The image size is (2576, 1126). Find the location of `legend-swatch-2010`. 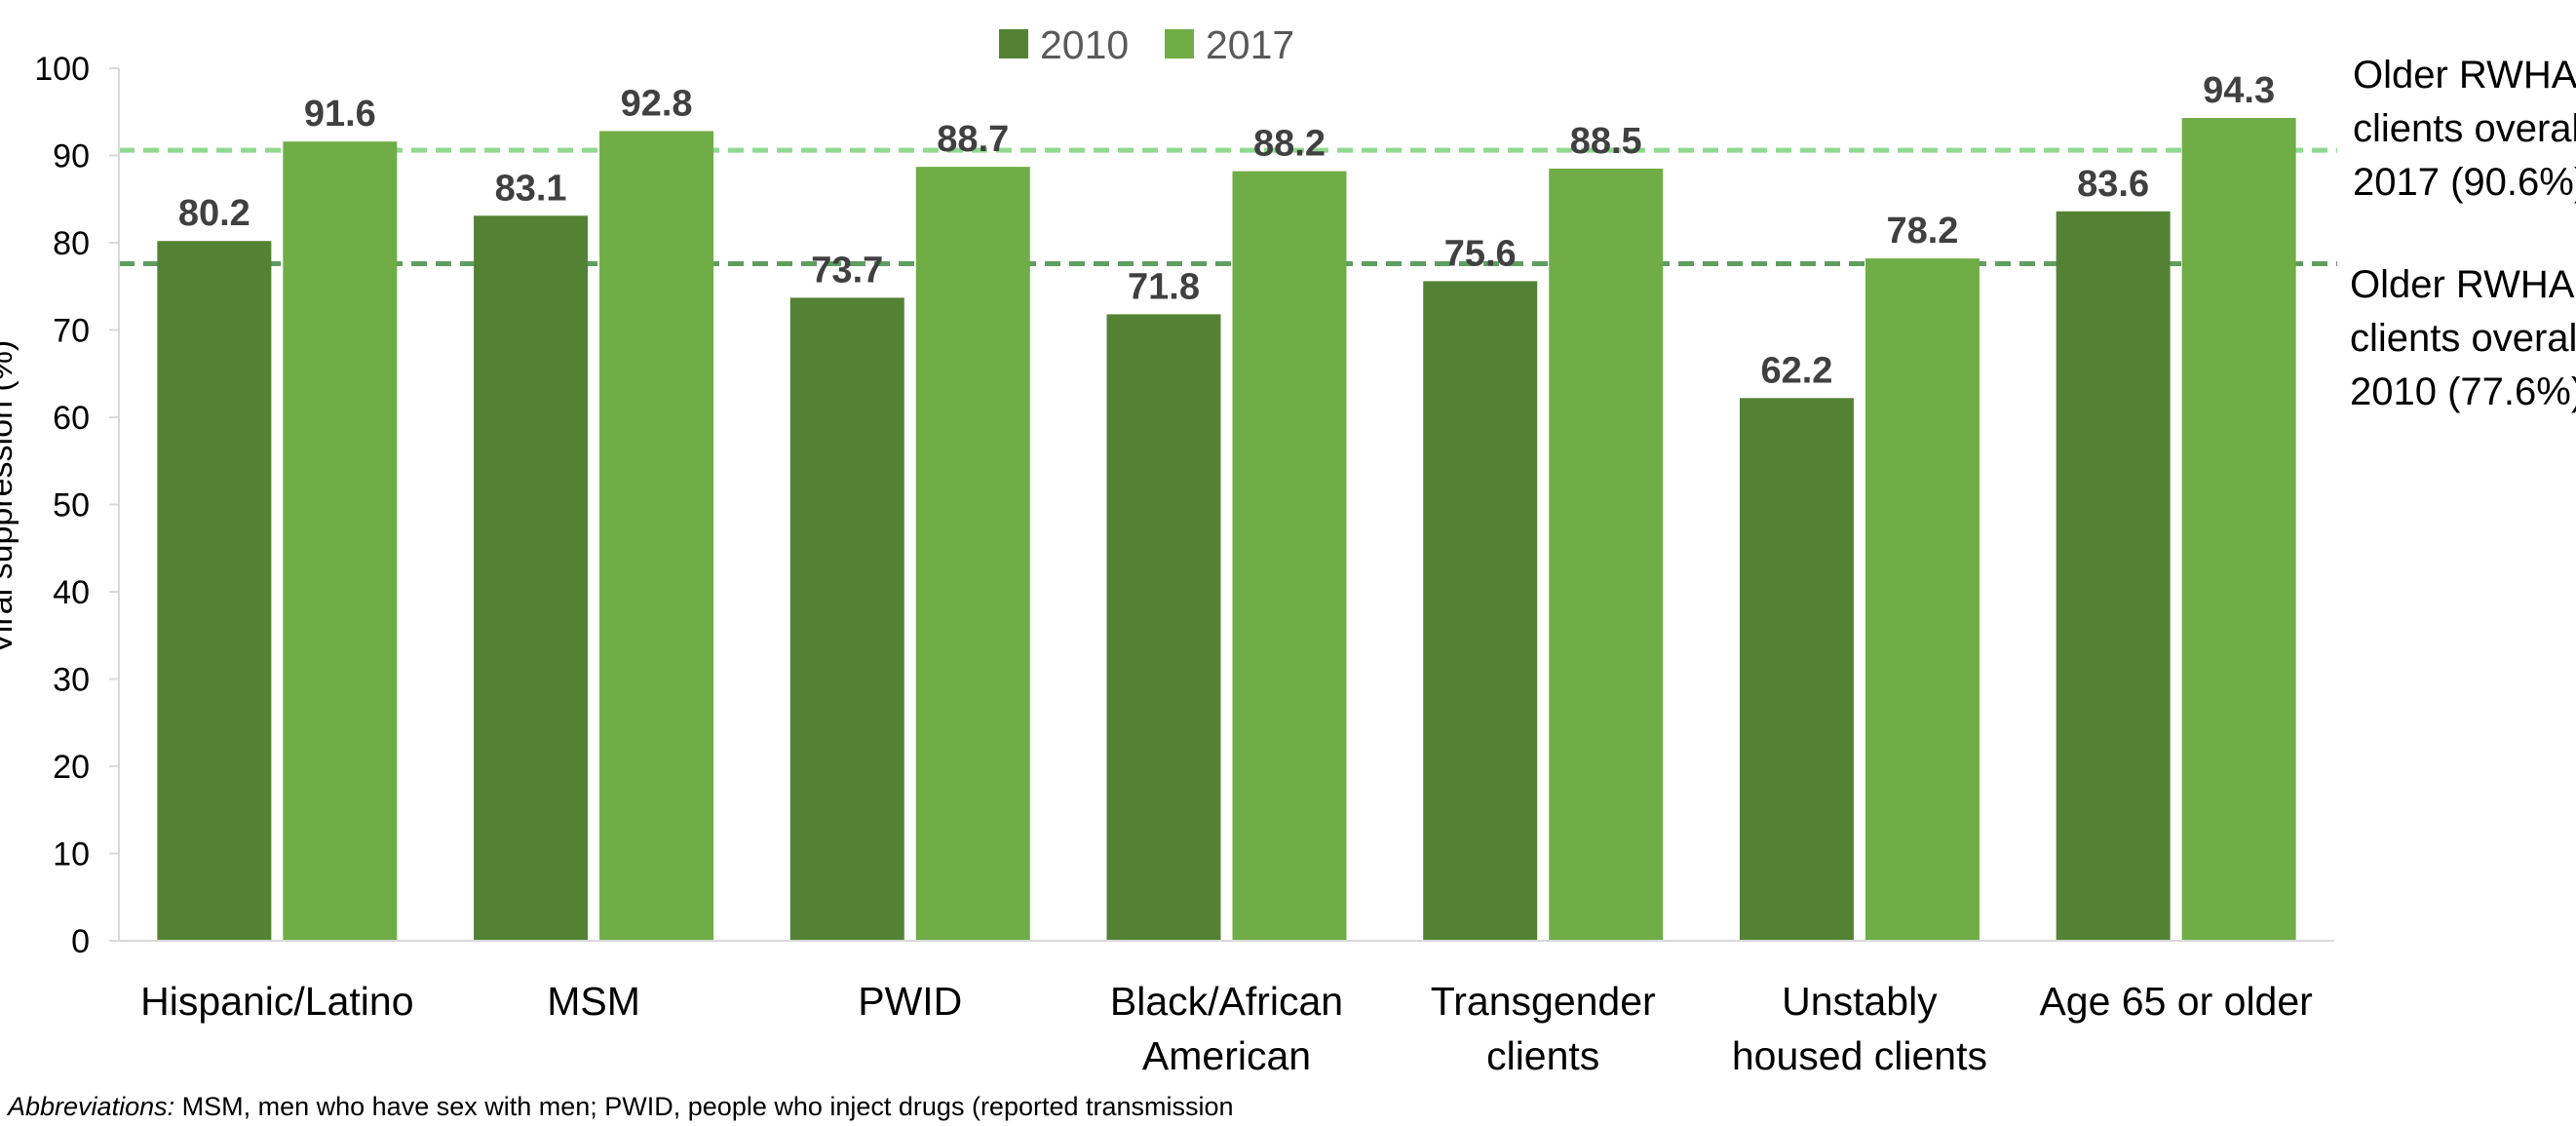

legend-swatch-2010 is located at coordinates (1013, 43).